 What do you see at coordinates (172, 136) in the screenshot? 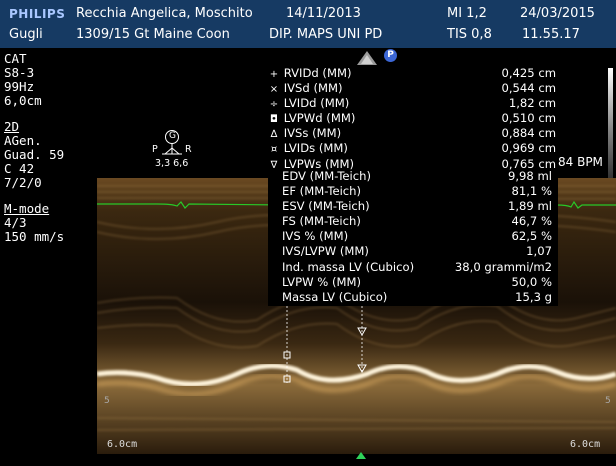
I see `focus-label-g: G` at bounding box center [172, 136].